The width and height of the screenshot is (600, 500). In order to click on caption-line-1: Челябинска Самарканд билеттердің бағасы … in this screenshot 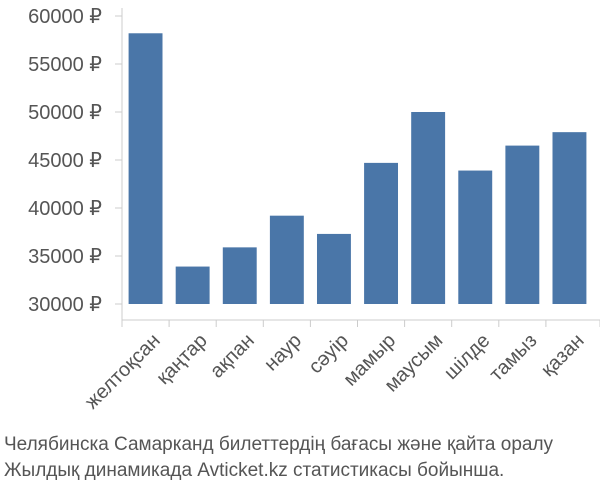, I will do `click(279, 444)`.